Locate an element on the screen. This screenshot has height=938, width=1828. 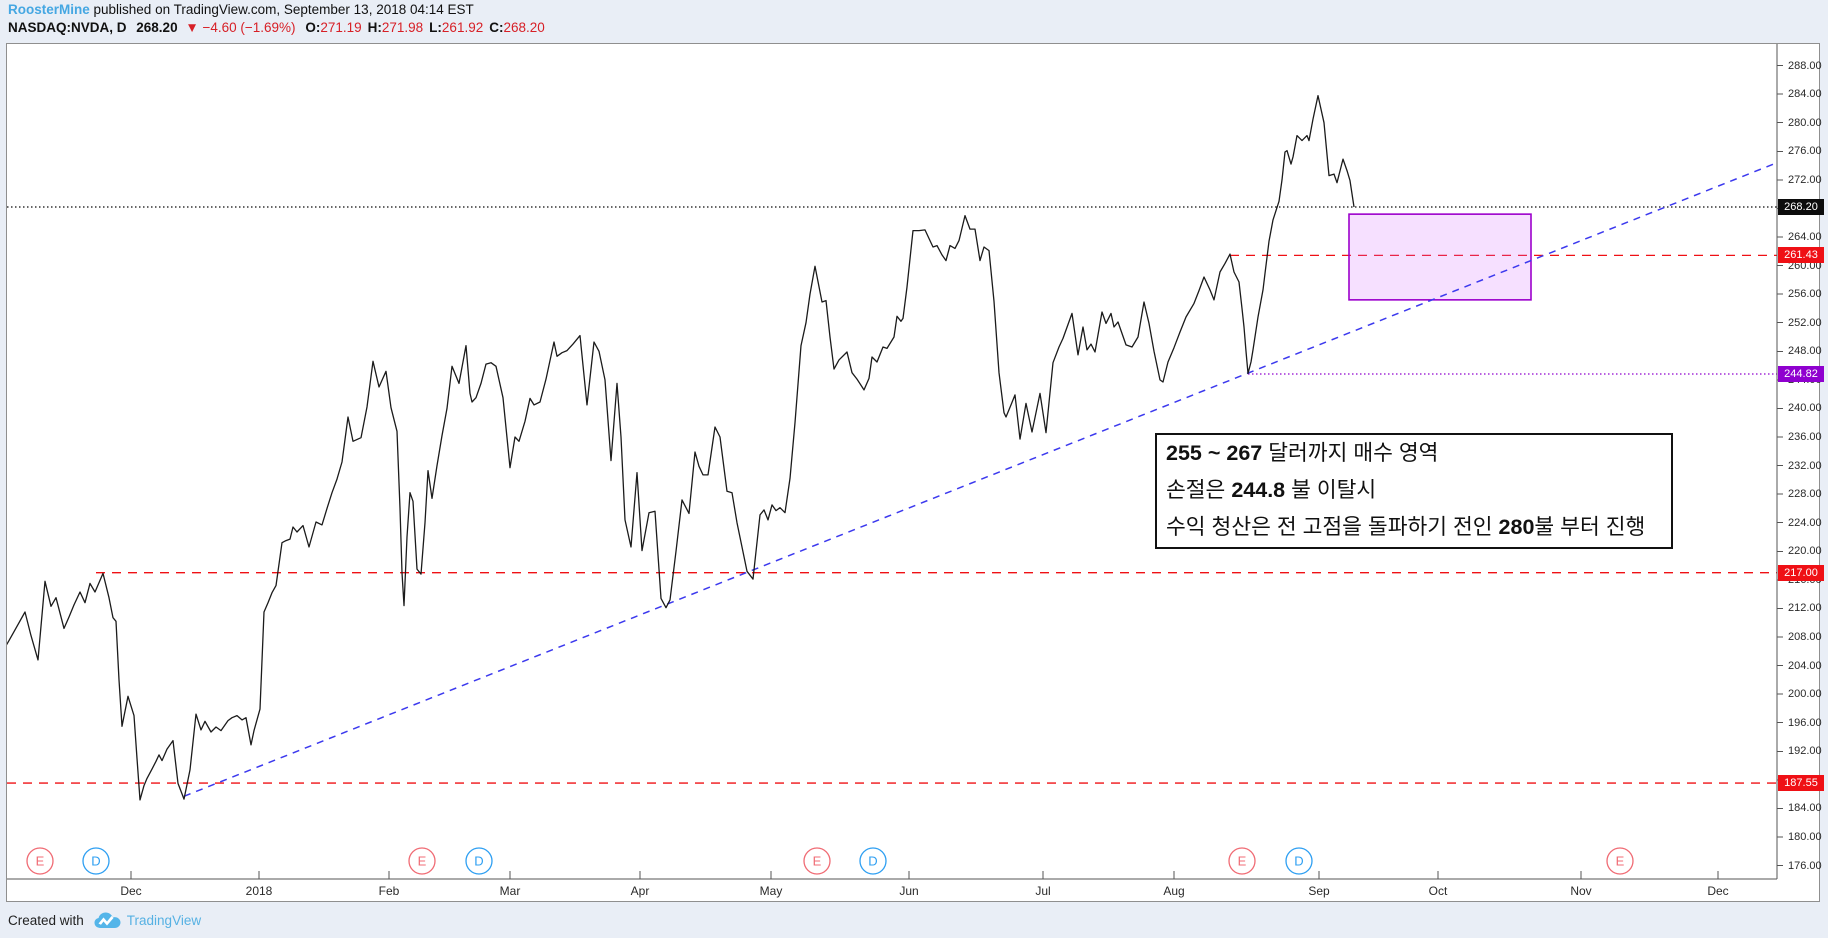
buy-zone-box is located at coordinates (1440, 257).